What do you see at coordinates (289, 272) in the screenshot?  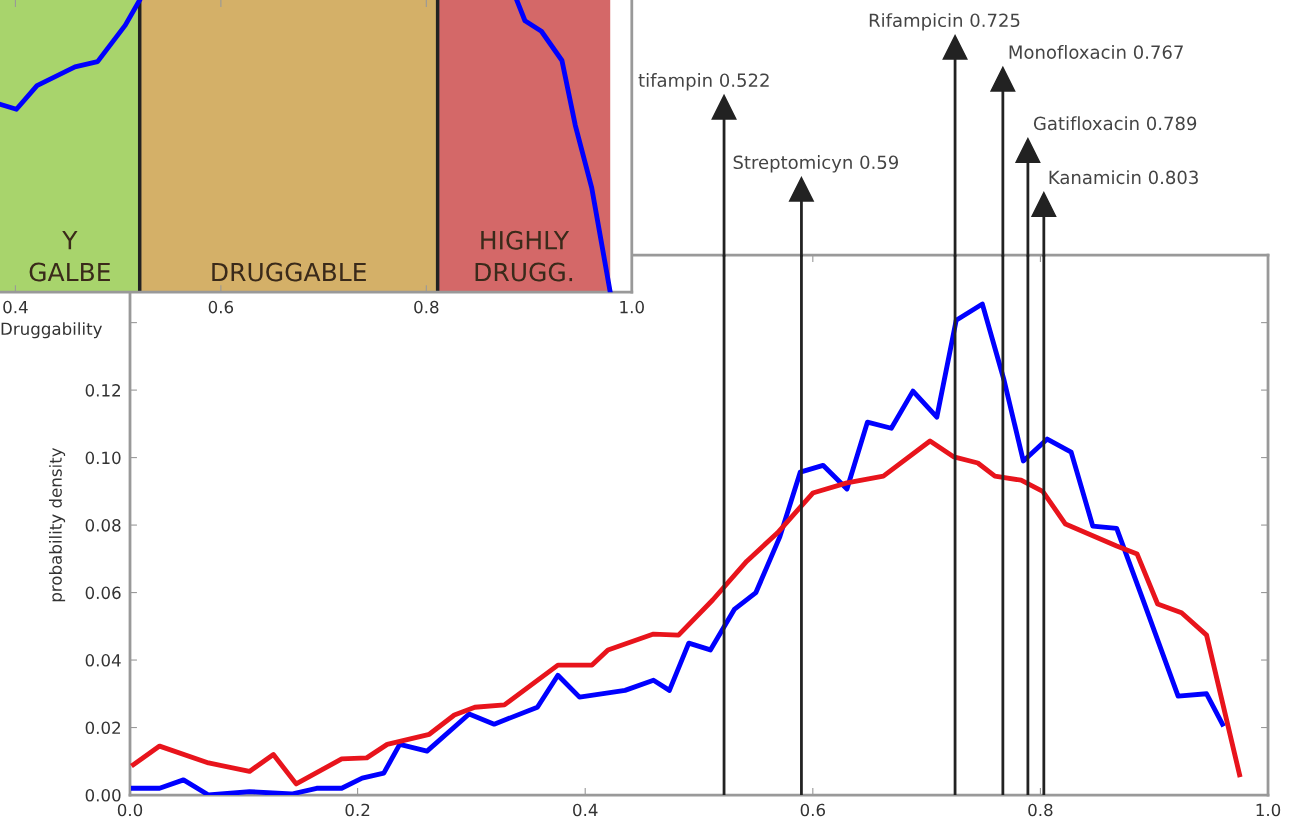 I see `band-label: DRUGGABLE` at bounding box center [289, 272].